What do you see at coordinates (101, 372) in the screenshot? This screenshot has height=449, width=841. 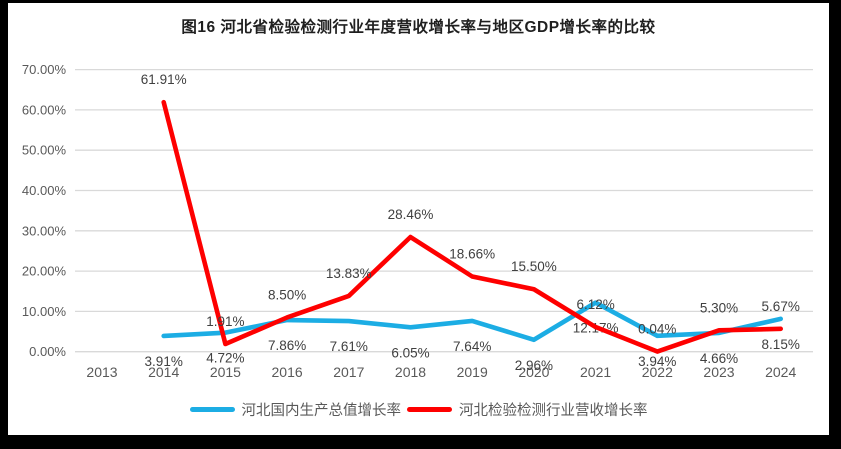 I see `x-axis-tick-label: 2013` at bounding box center [101, 372].